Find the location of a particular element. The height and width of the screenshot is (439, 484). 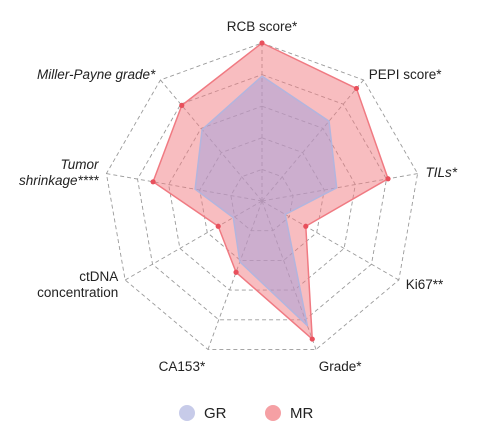

legend-label-mr: MR is located at coordinates (301, 413).